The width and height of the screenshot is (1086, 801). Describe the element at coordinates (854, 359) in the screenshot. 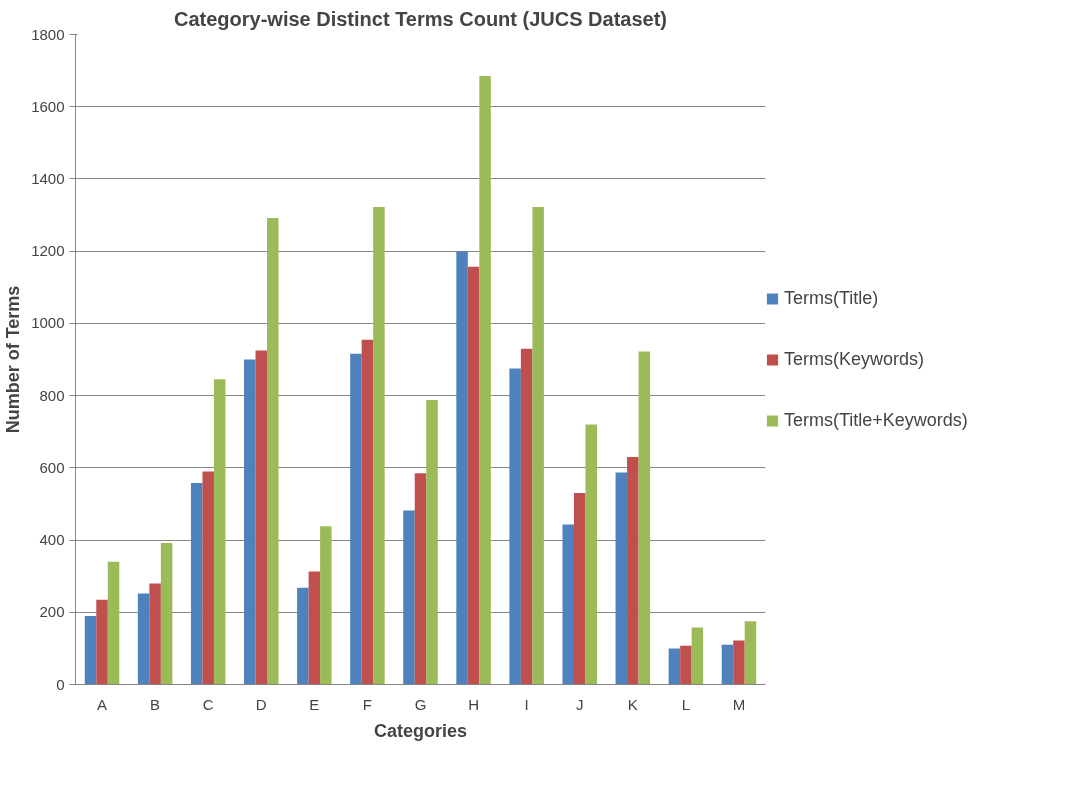

I see `legend-label: Terms(Keywords)` at that location.